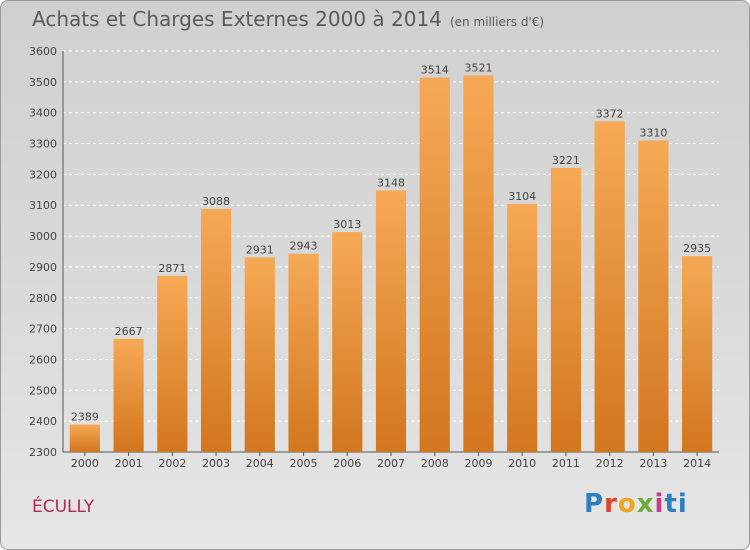  I want to click on x-tick-label: 2000, so click(85, 463).